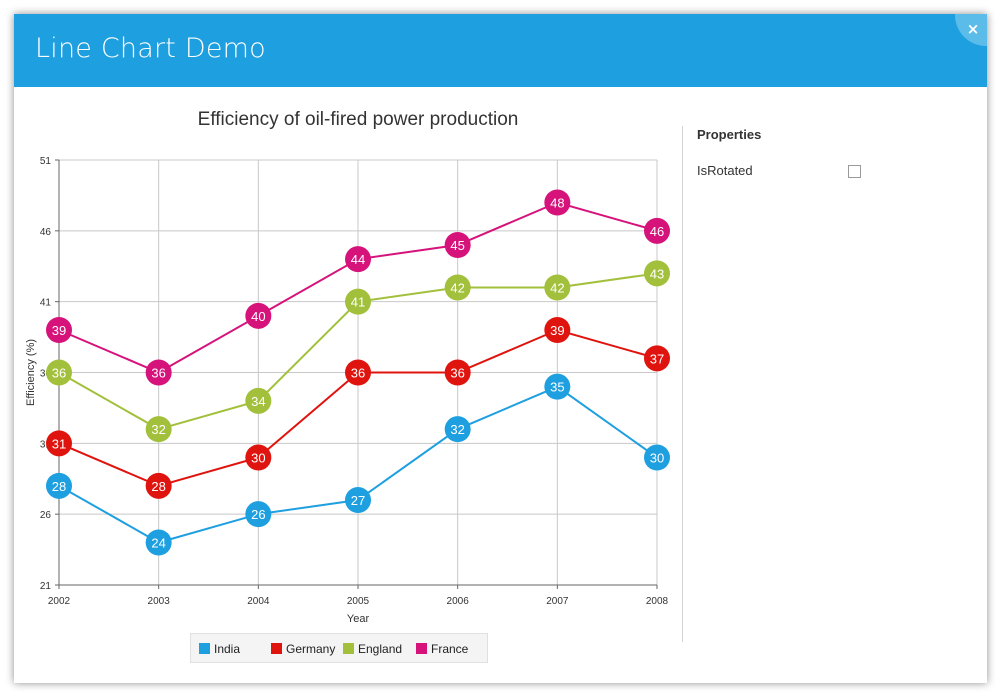 This screenshot has width=1001, height=696. I want to click on legend-label: France, so click(450, 649).